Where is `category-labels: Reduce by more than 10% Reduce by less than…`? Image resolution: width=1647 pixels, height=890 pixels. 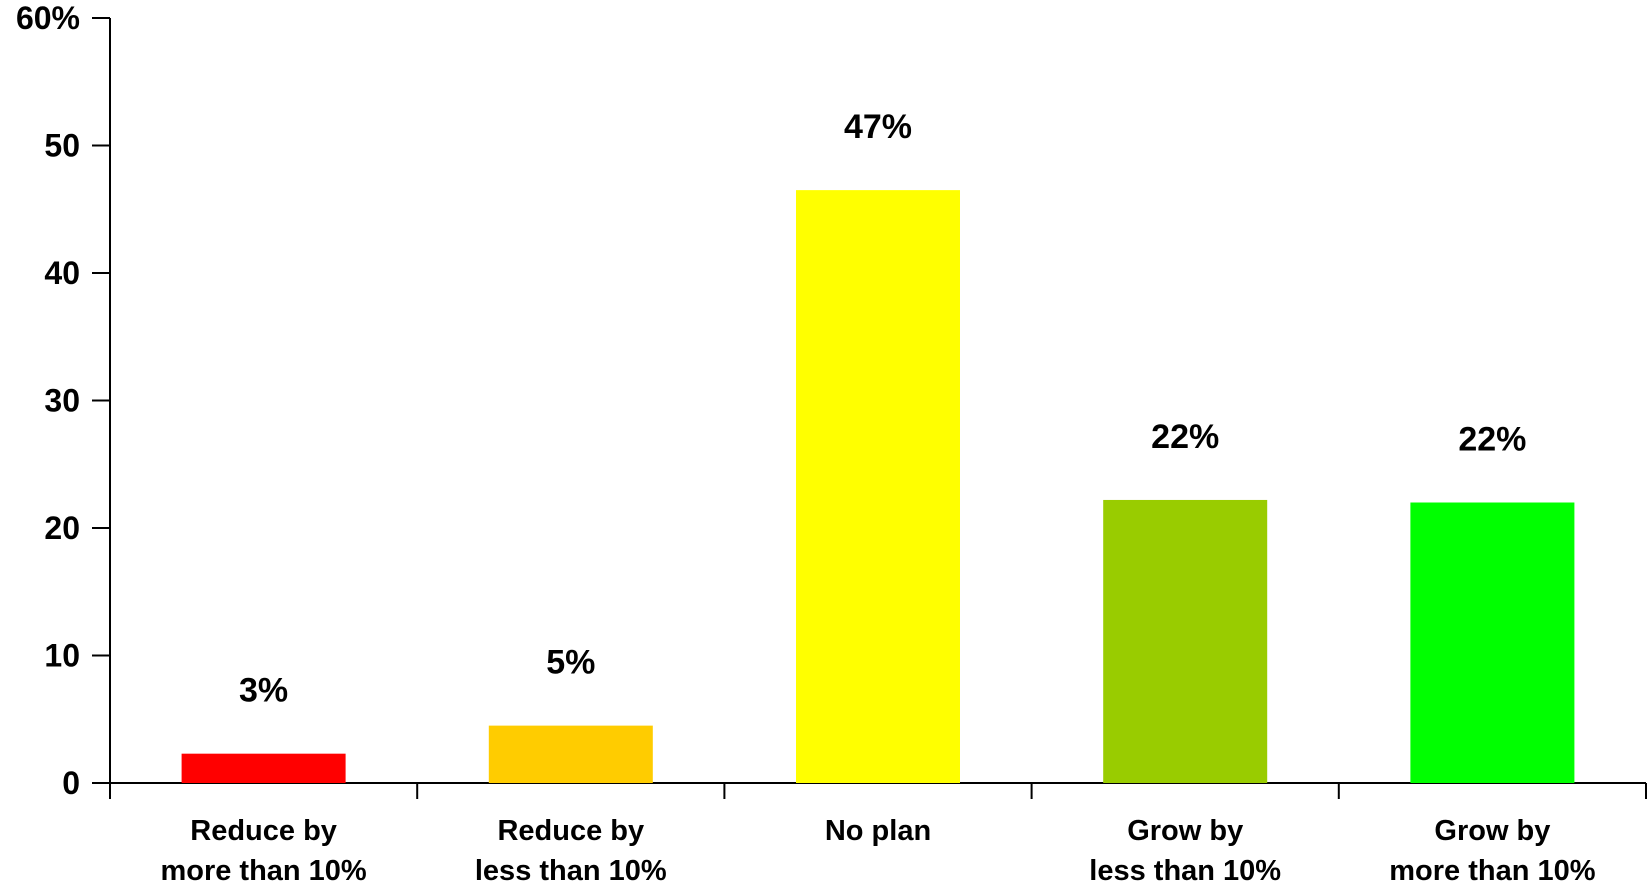 category-labels: Reduce by more than 10% Reduce by less than… is located at coordinates (877, 851).